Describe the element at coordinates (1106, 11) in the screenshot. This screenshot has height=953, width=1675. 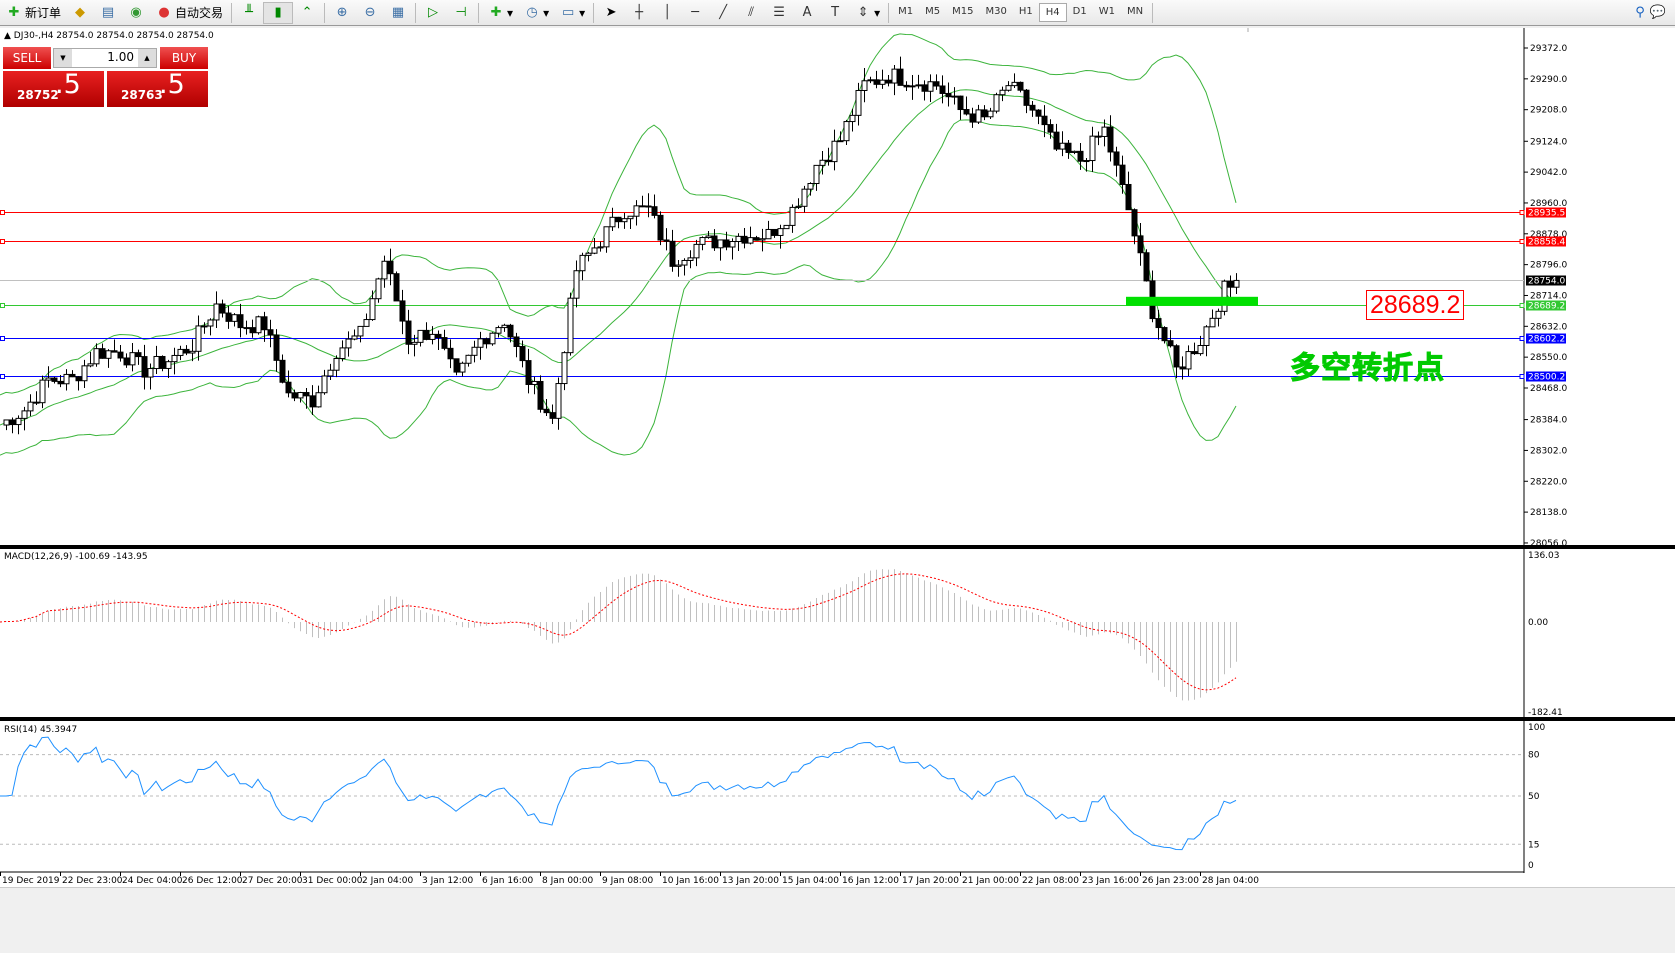
I see `timeframe-w1: W1` at that location.